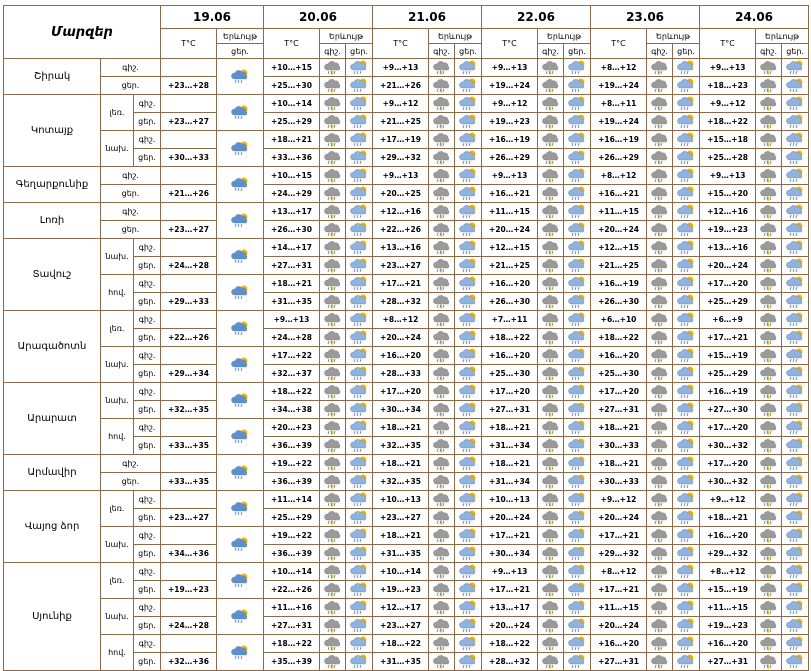 The width and height of the screenshot is (811, 671). I want to click on temperature, so click(188, 391).